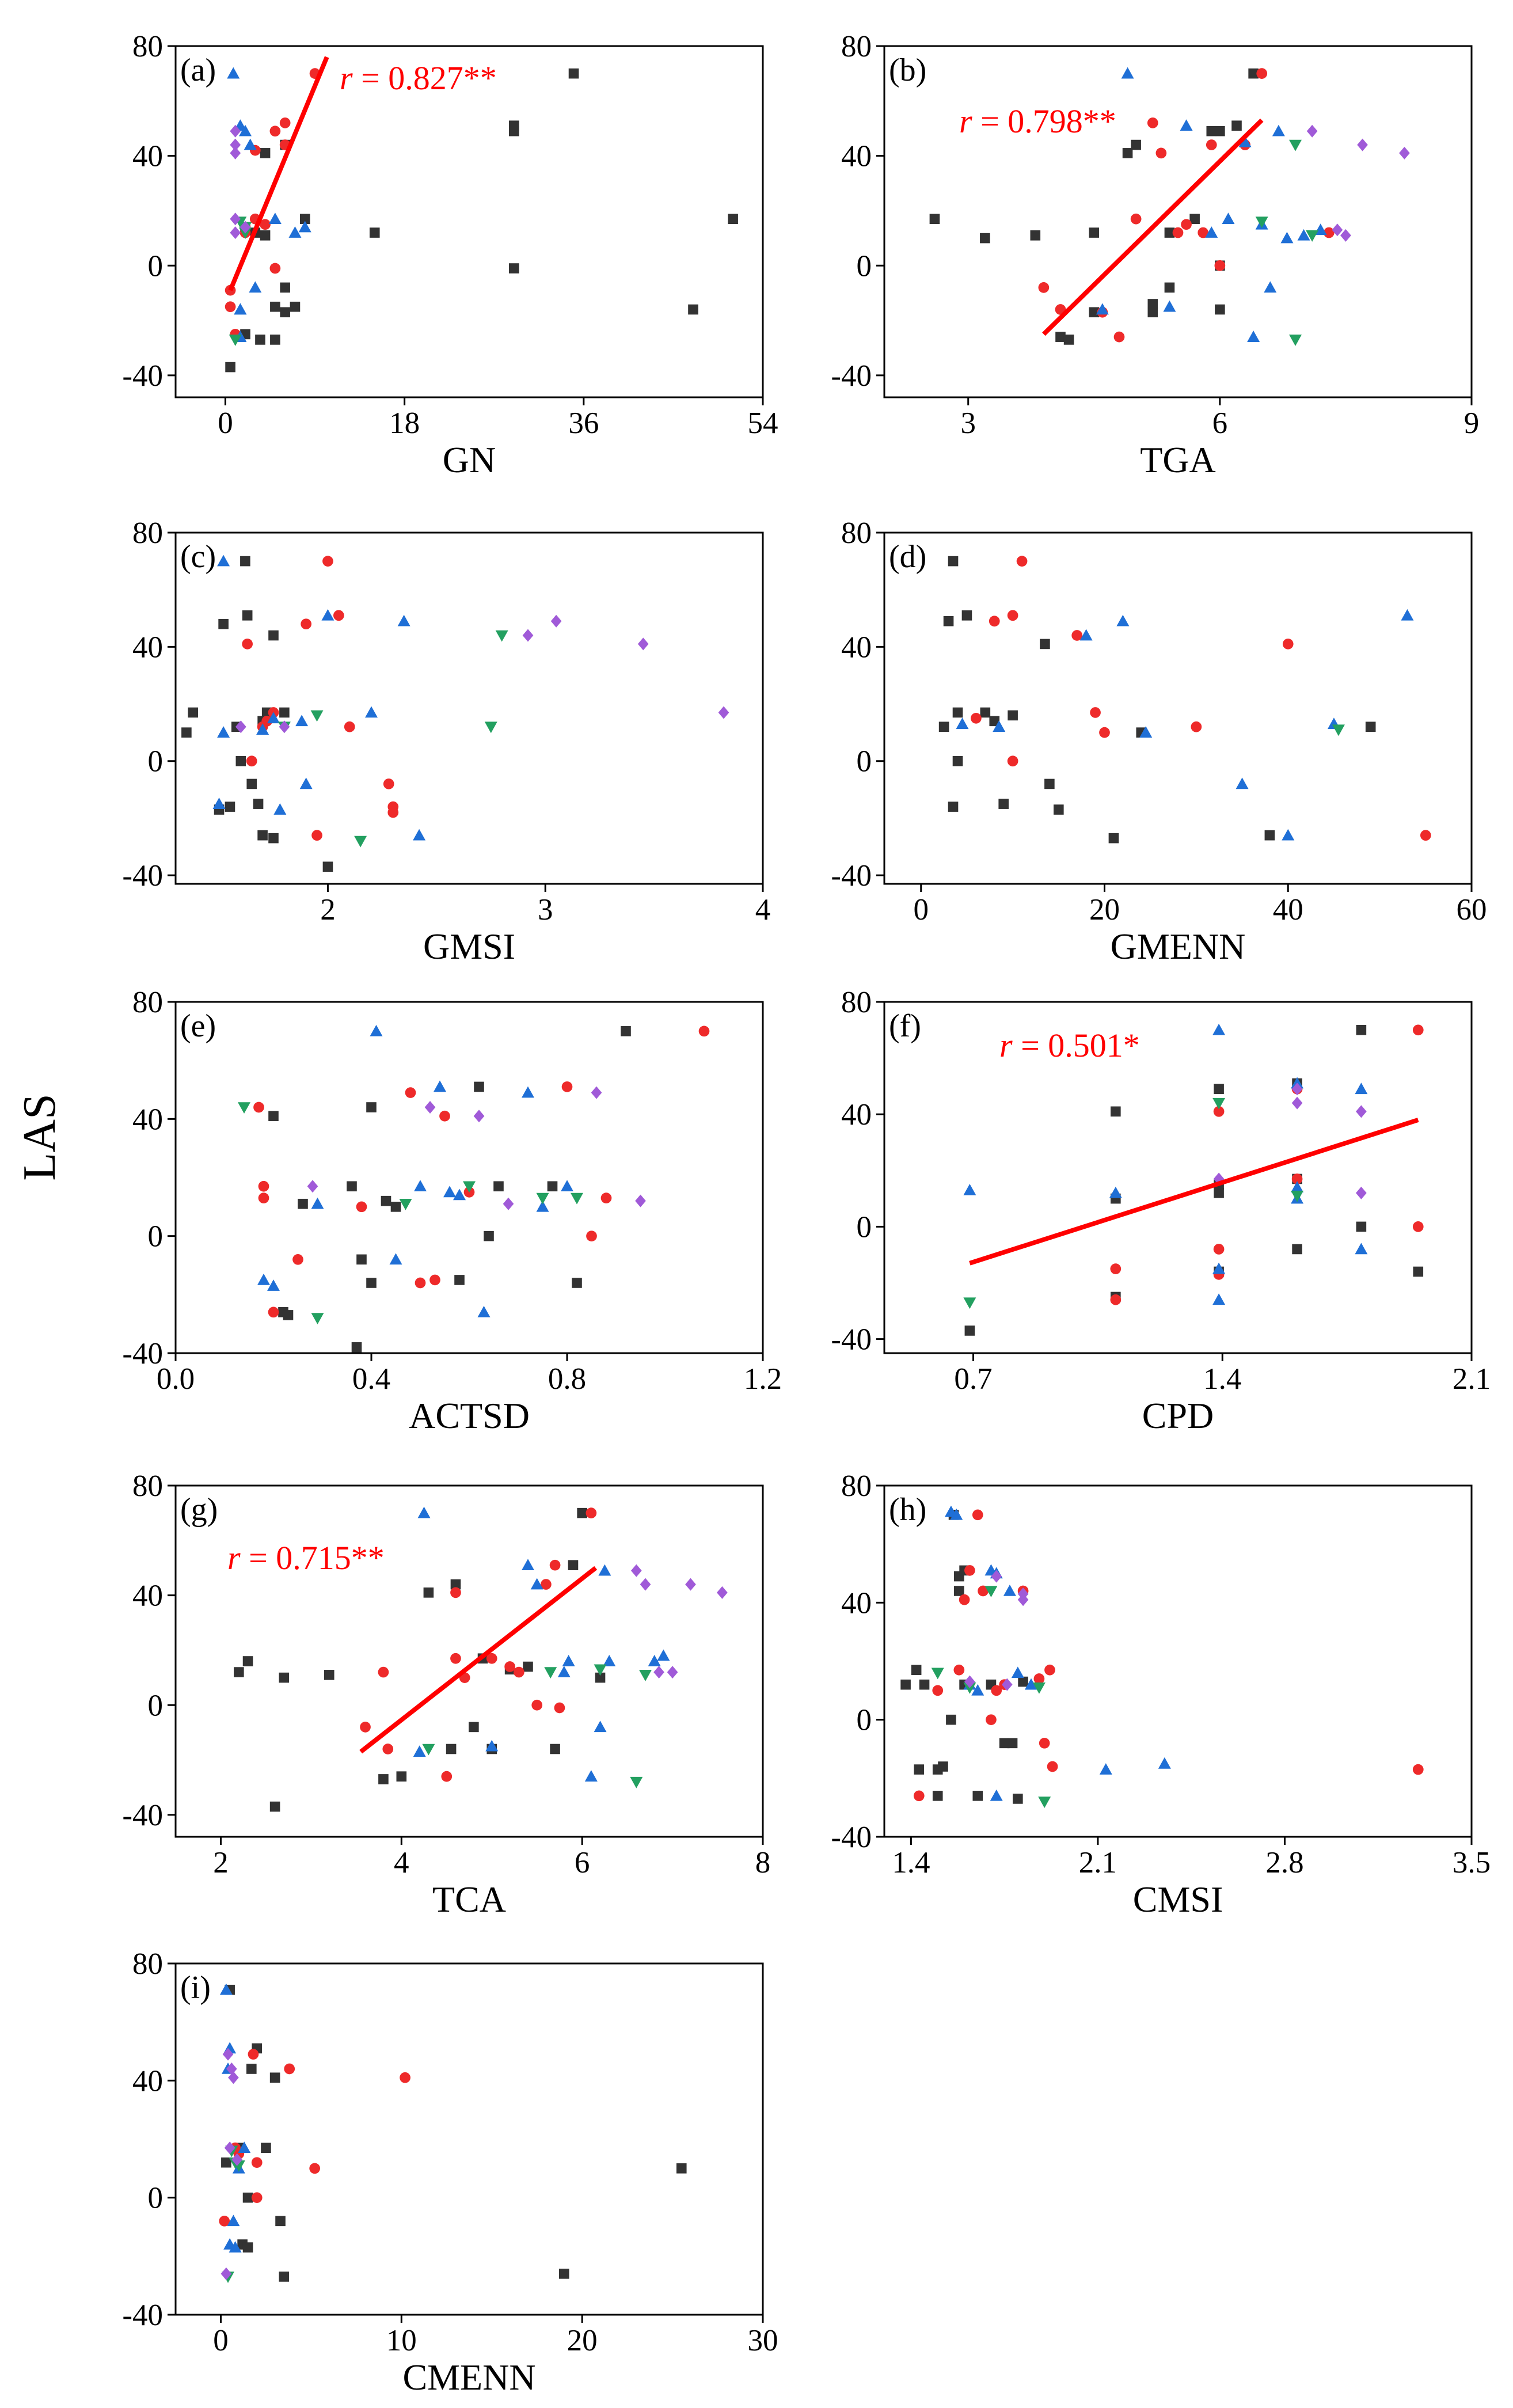  Describe the element at coordinates (482, 674) in the screenshot. I see `series-purple-diamond` at that location.